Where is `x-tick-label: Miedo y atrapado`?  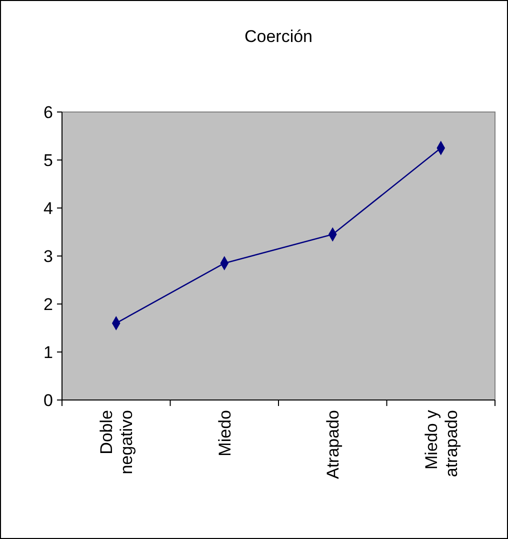 x-tick-label: Miedo y atrapado is located at coordinates (441, 444).